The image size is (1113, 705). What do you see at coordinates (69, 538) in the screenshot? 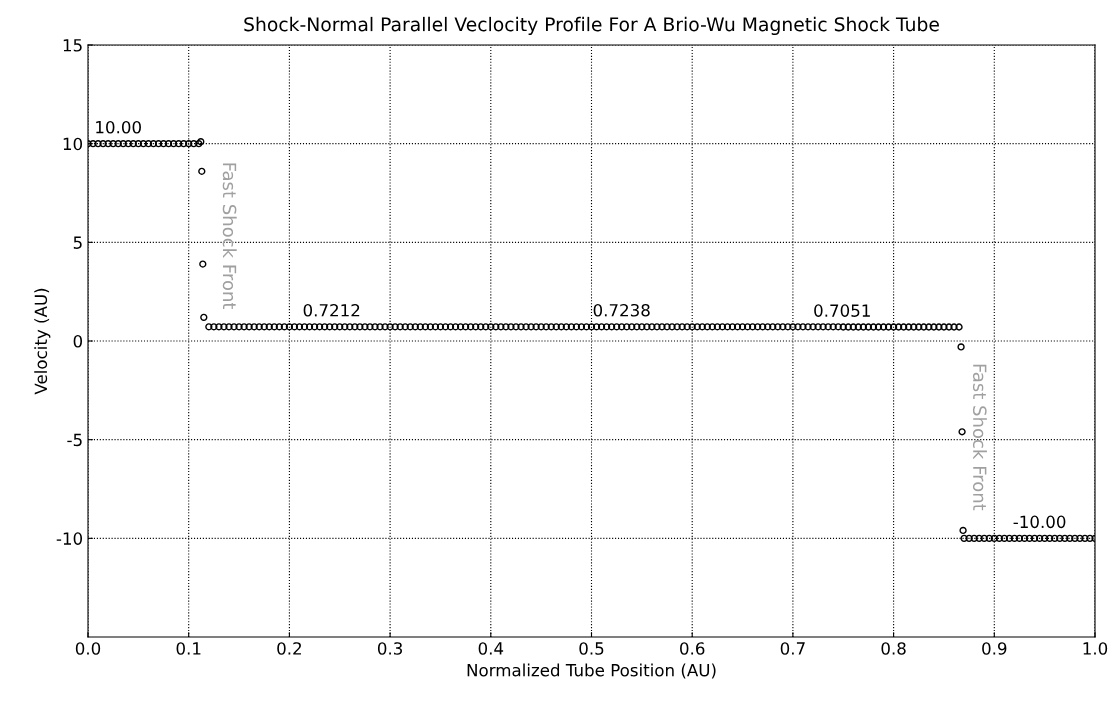
I see `y-tick-label: -10` at bounding box center [69, 538].